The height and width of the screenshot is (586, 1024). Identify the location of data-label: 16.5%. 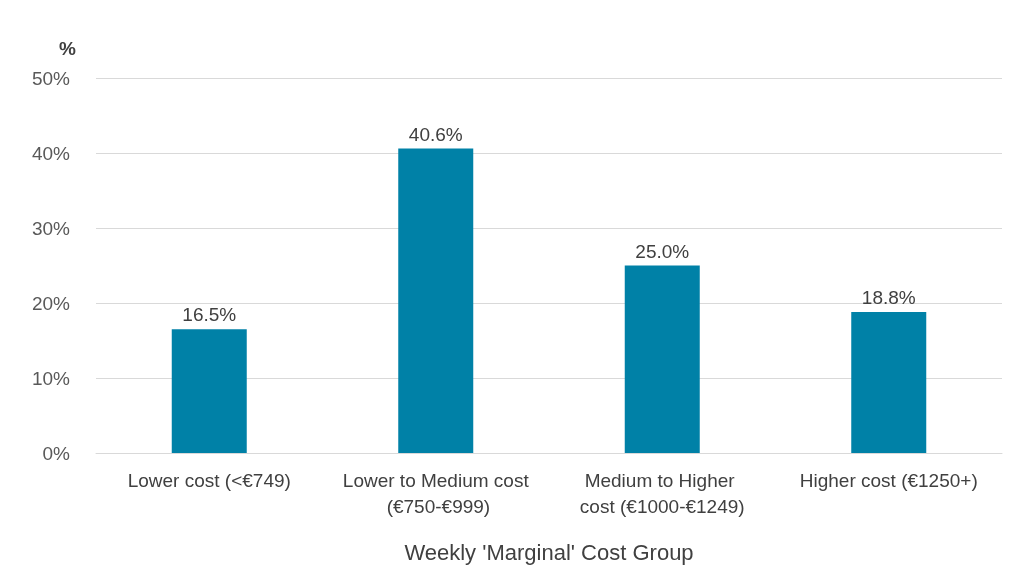
(209, 315).